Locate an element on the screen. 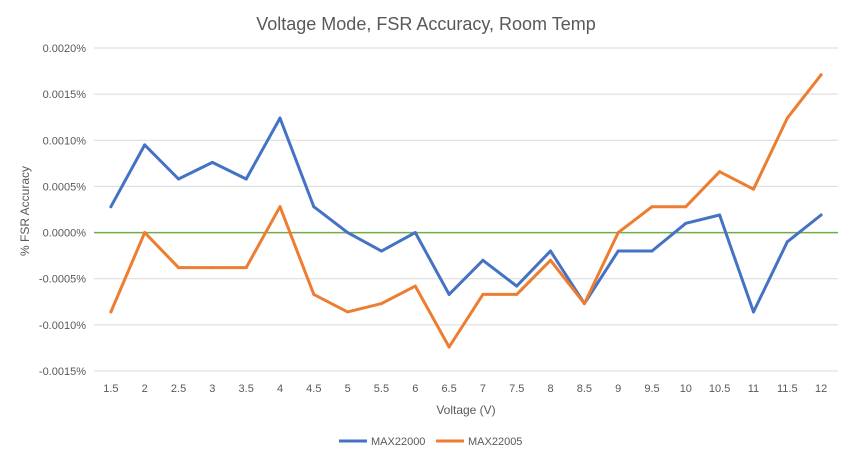 The width and height of the screenshot is (853, 463). x-tick-label: 7.5 is located at coordinates (516, 389).